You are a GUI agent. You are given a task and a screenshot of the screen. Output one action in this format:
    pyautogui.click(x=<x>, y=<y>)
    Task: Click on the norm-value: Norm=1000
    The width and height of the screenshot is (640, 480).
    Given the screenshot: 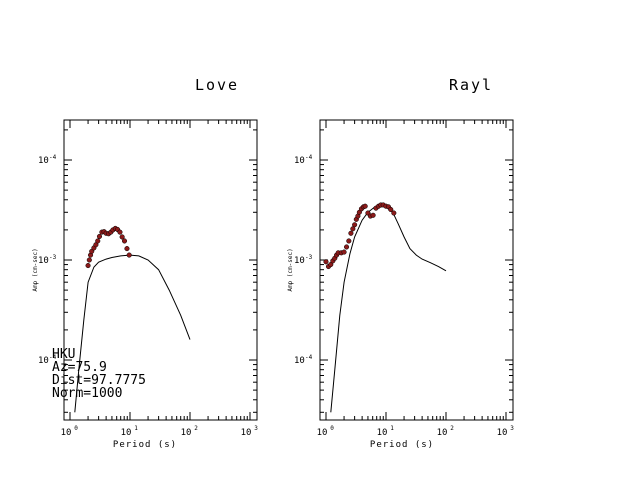 What is the action you would take?
    pyautogui.click(x=87, y=393)
    